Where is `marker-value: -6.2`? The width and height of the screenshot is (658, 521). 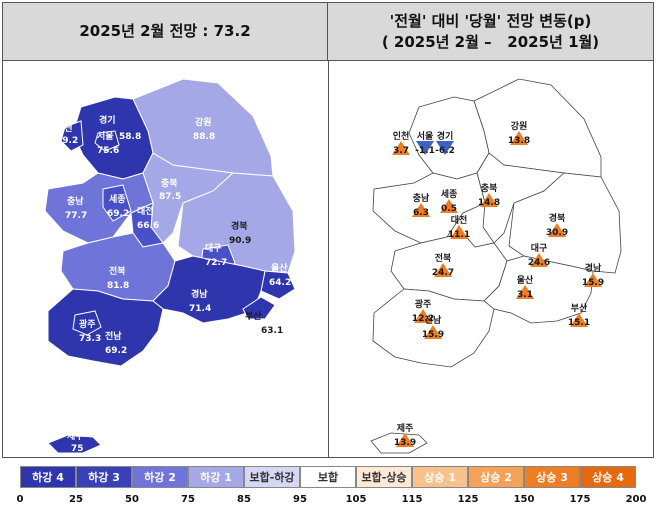 marker-value: -6.2 is located at coordinates (445, 151).